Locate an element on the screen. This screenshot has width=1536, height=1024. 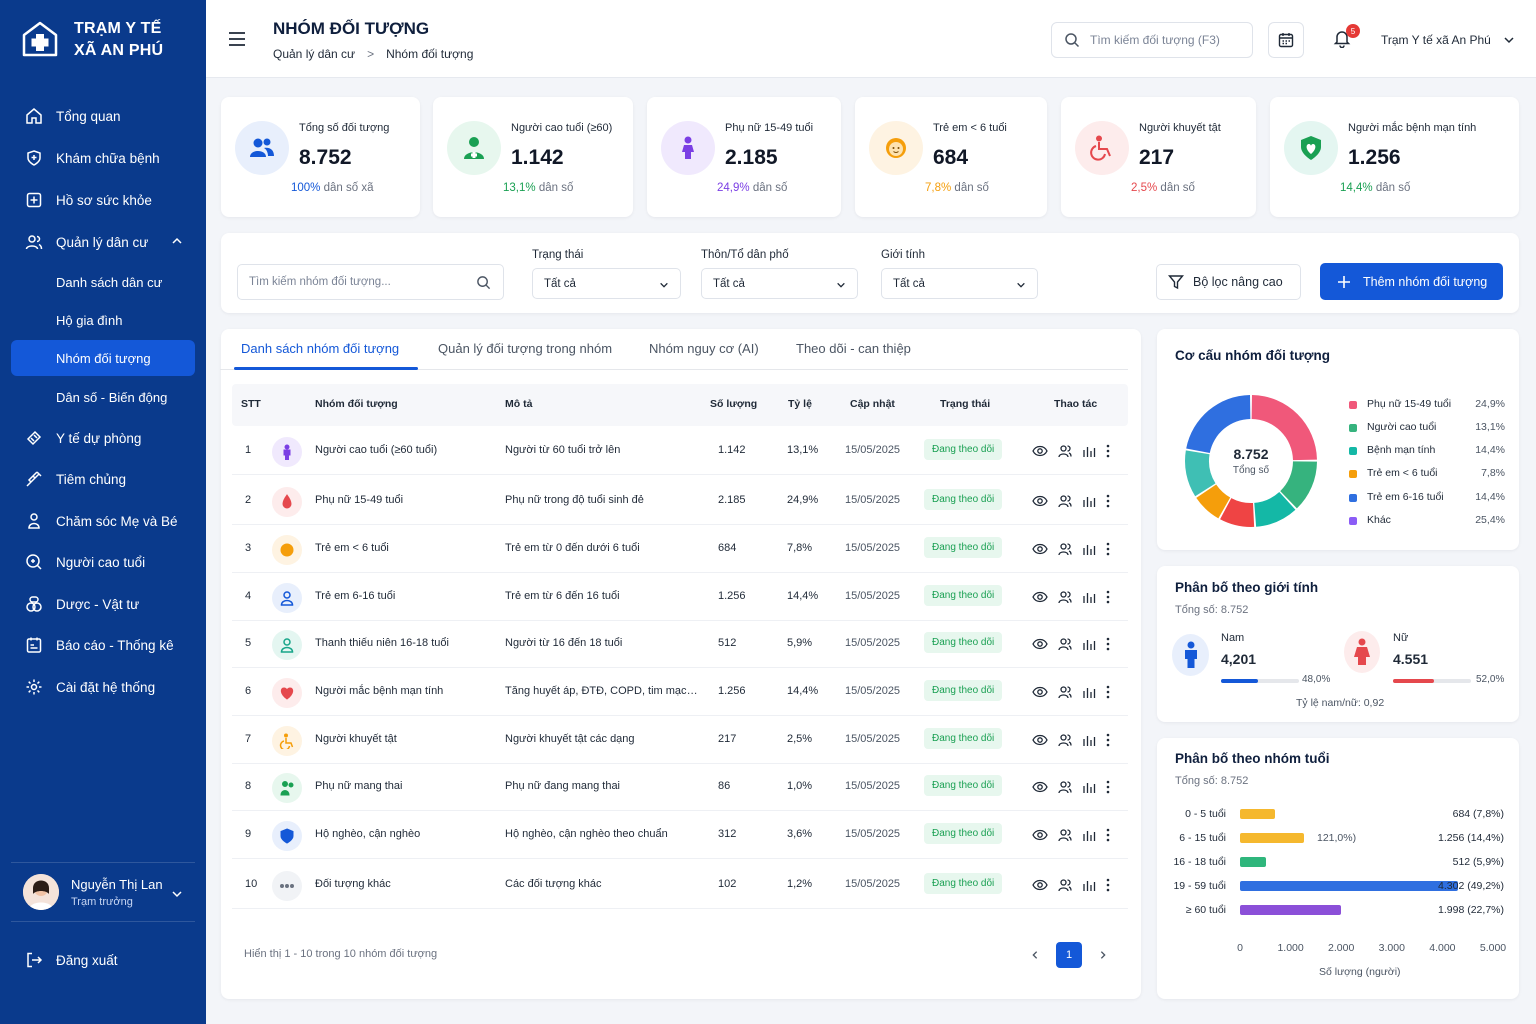
tab-risk-groups-ai: Nhóm nguy cơ (AI) is located at coordinates (704, 348).